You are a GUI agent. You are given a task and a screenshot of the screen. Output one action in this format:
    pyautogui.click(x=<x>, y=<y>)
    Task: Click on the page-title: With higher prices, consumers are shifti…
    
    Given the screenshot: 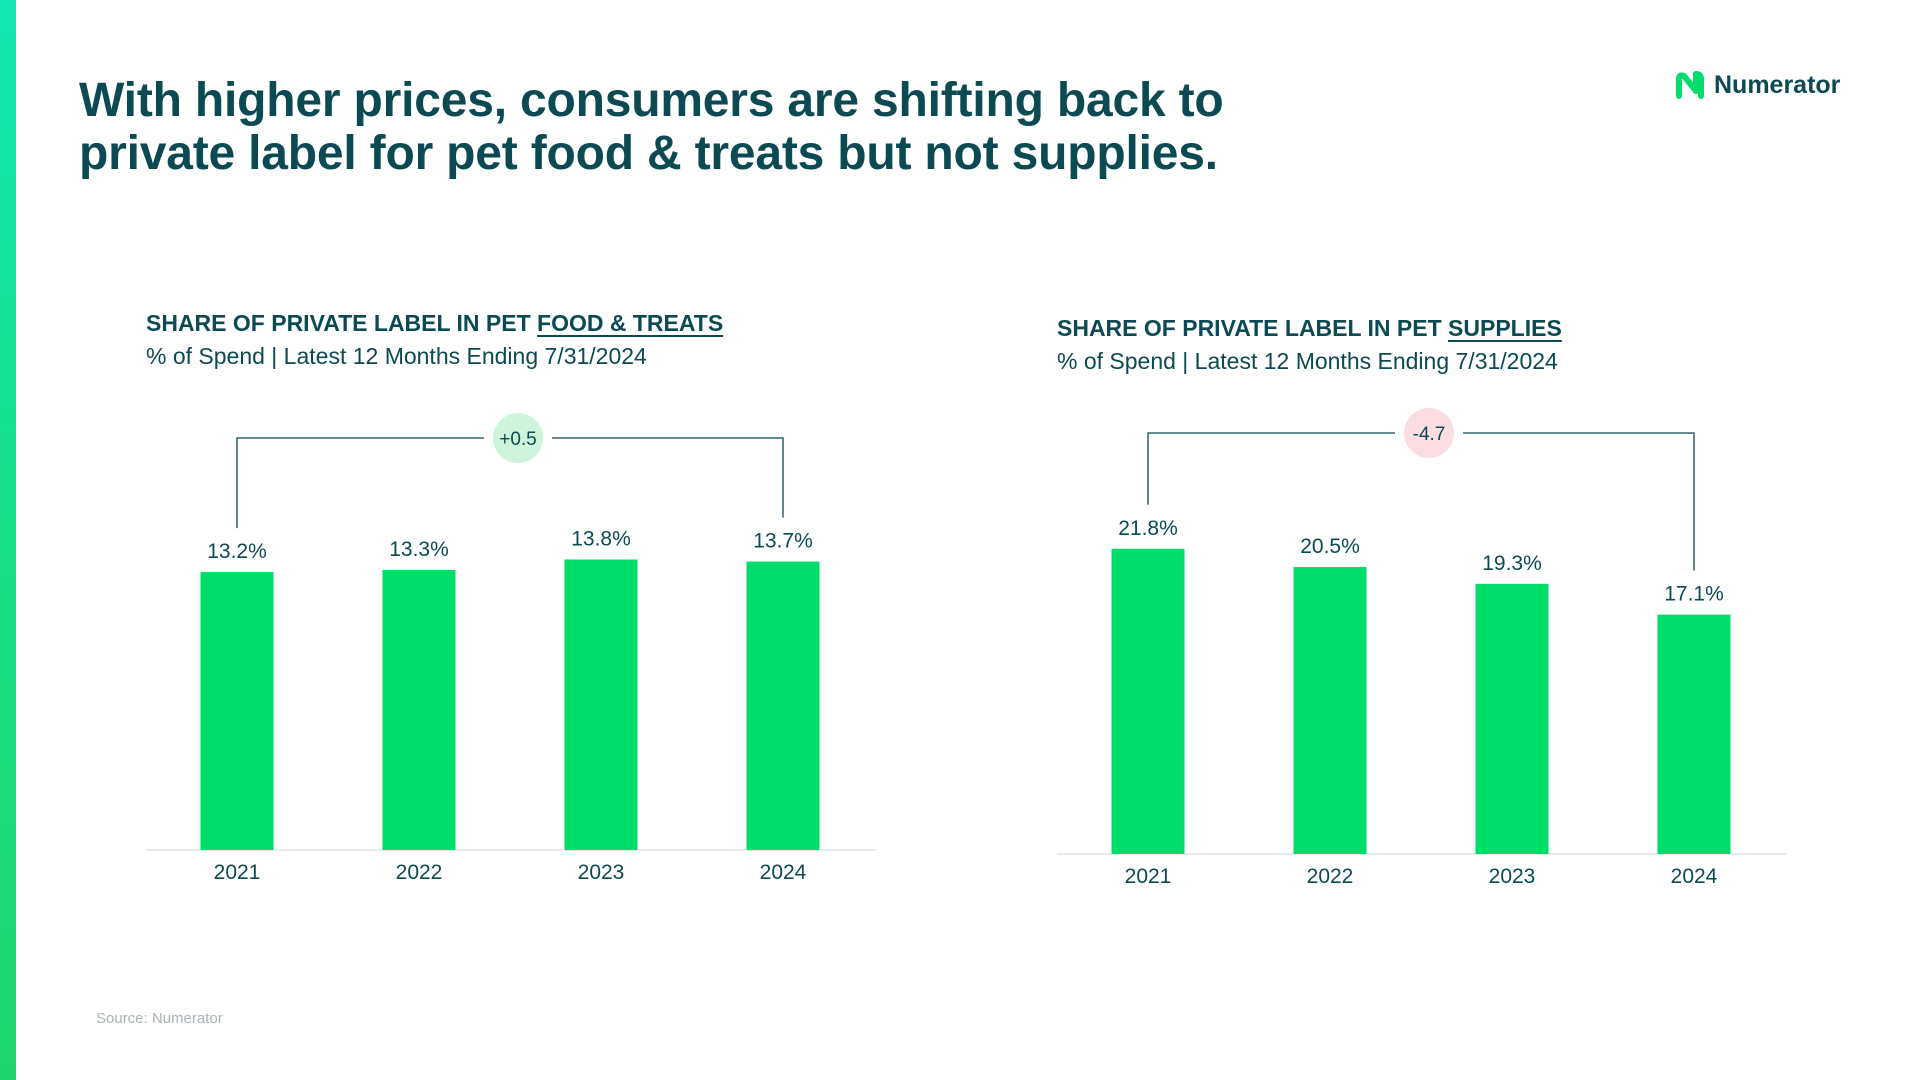 What is the action you would take?
    pyautogui.click(x=729, y=127)
    